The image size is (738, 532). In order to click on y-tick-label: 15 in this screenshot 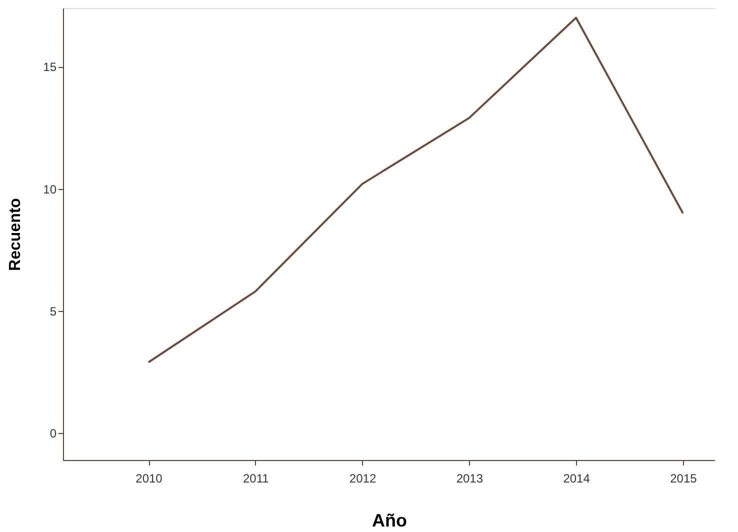, I will do `click(50, 67)`.